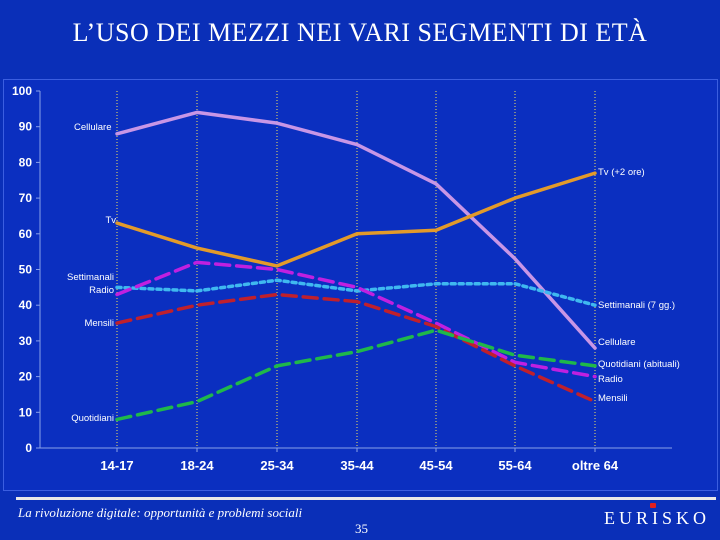 Image resolution: width=720 pixels, height=540 pixels. Describe the element at coordinates (26, 412) in the screenshot. I see `y-tick-label: 10` at that location.